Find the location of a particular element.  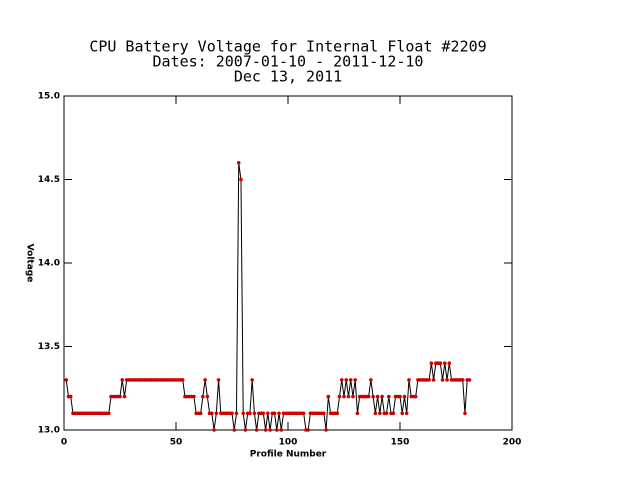

x-tick-label: 50 is located at coordinates (176, 443).